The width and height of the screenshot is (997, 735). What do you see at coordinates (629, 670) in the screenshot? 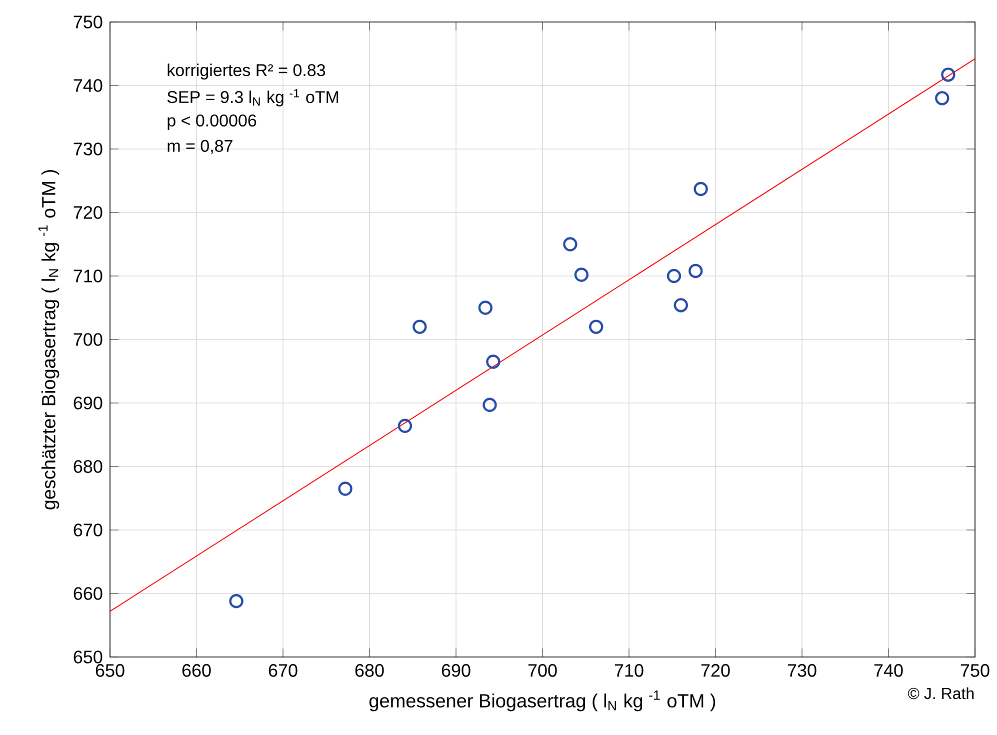
I see `x-tick-label: 710` at bounding box center [629, 670].